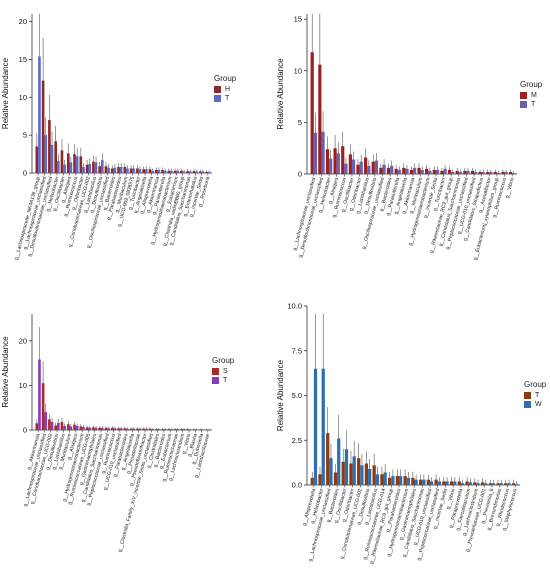  What do you see at coordinates (217, 89) in the screenshot?
I see `chart-1-legend-swatch-h` at bounding box center [217, 89].